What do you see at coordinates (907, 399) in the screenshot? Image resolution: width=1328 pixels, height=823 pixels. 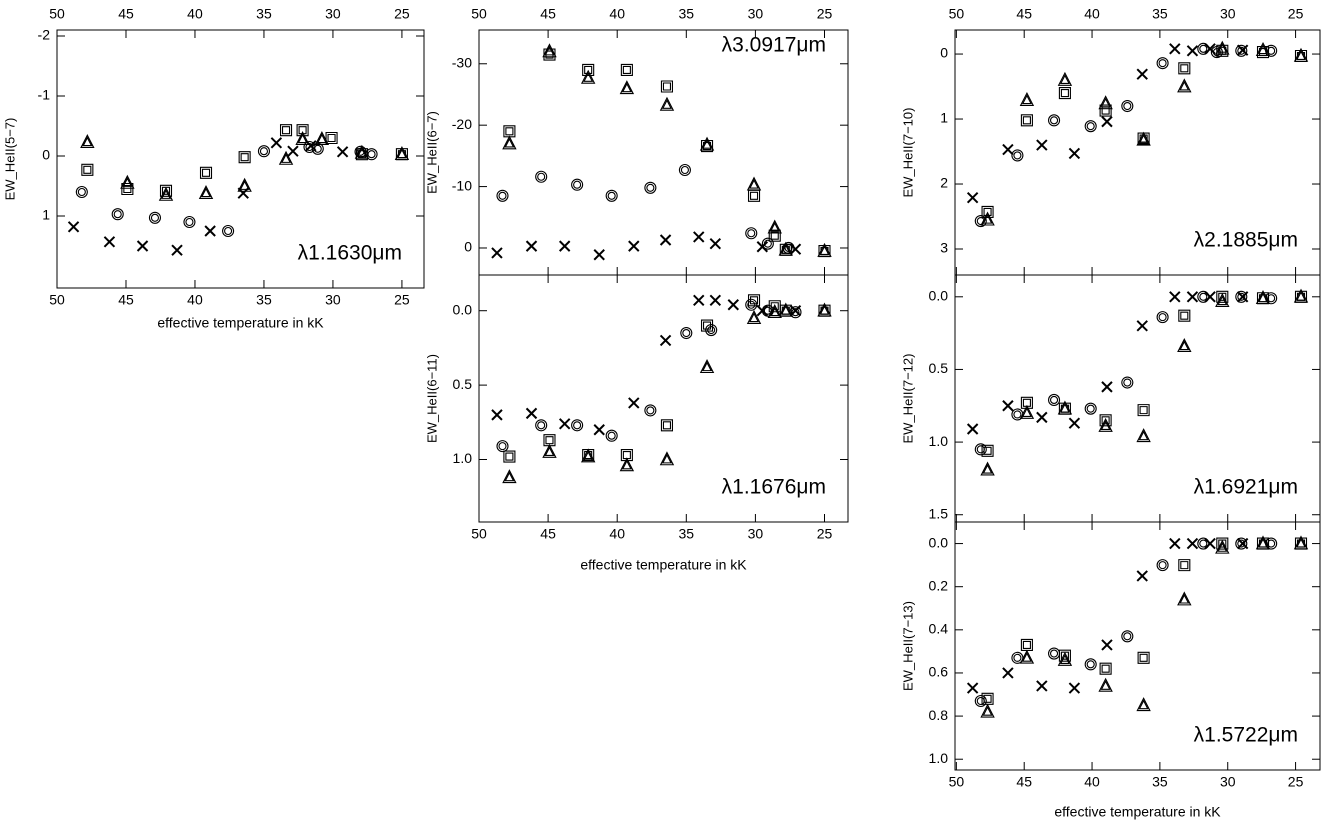 I see `y-axis-label: EW_HeII(7−12)` at bounding box center [907, 399].